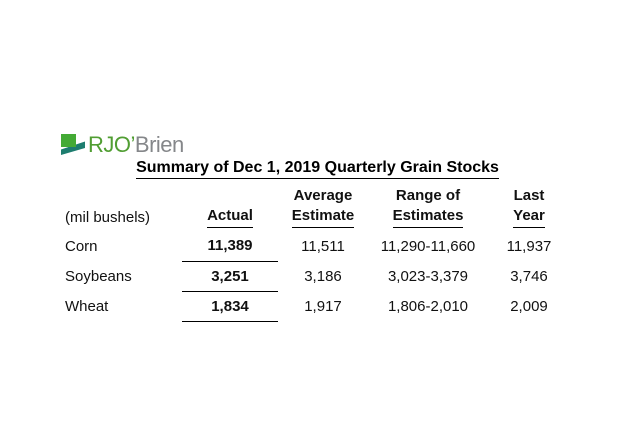  I want to click on header-actual: Actual, so click(230, 208).